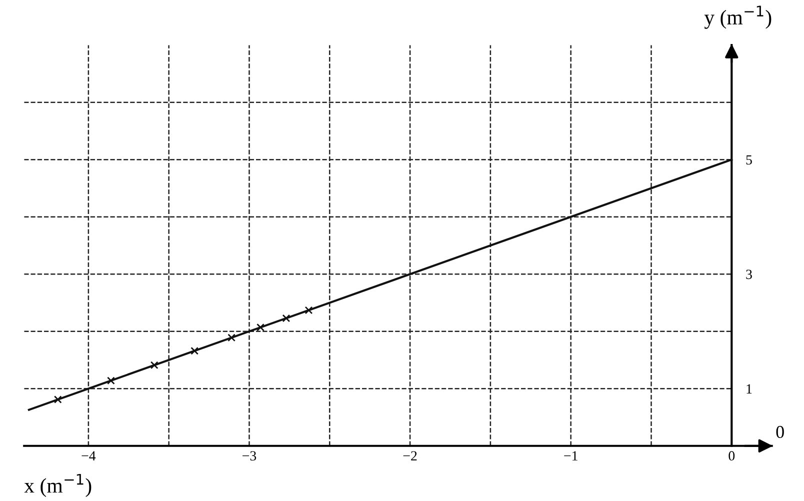 The image size is (804, 501). I want to click on y-tick-label: 1, so click(749, 389).